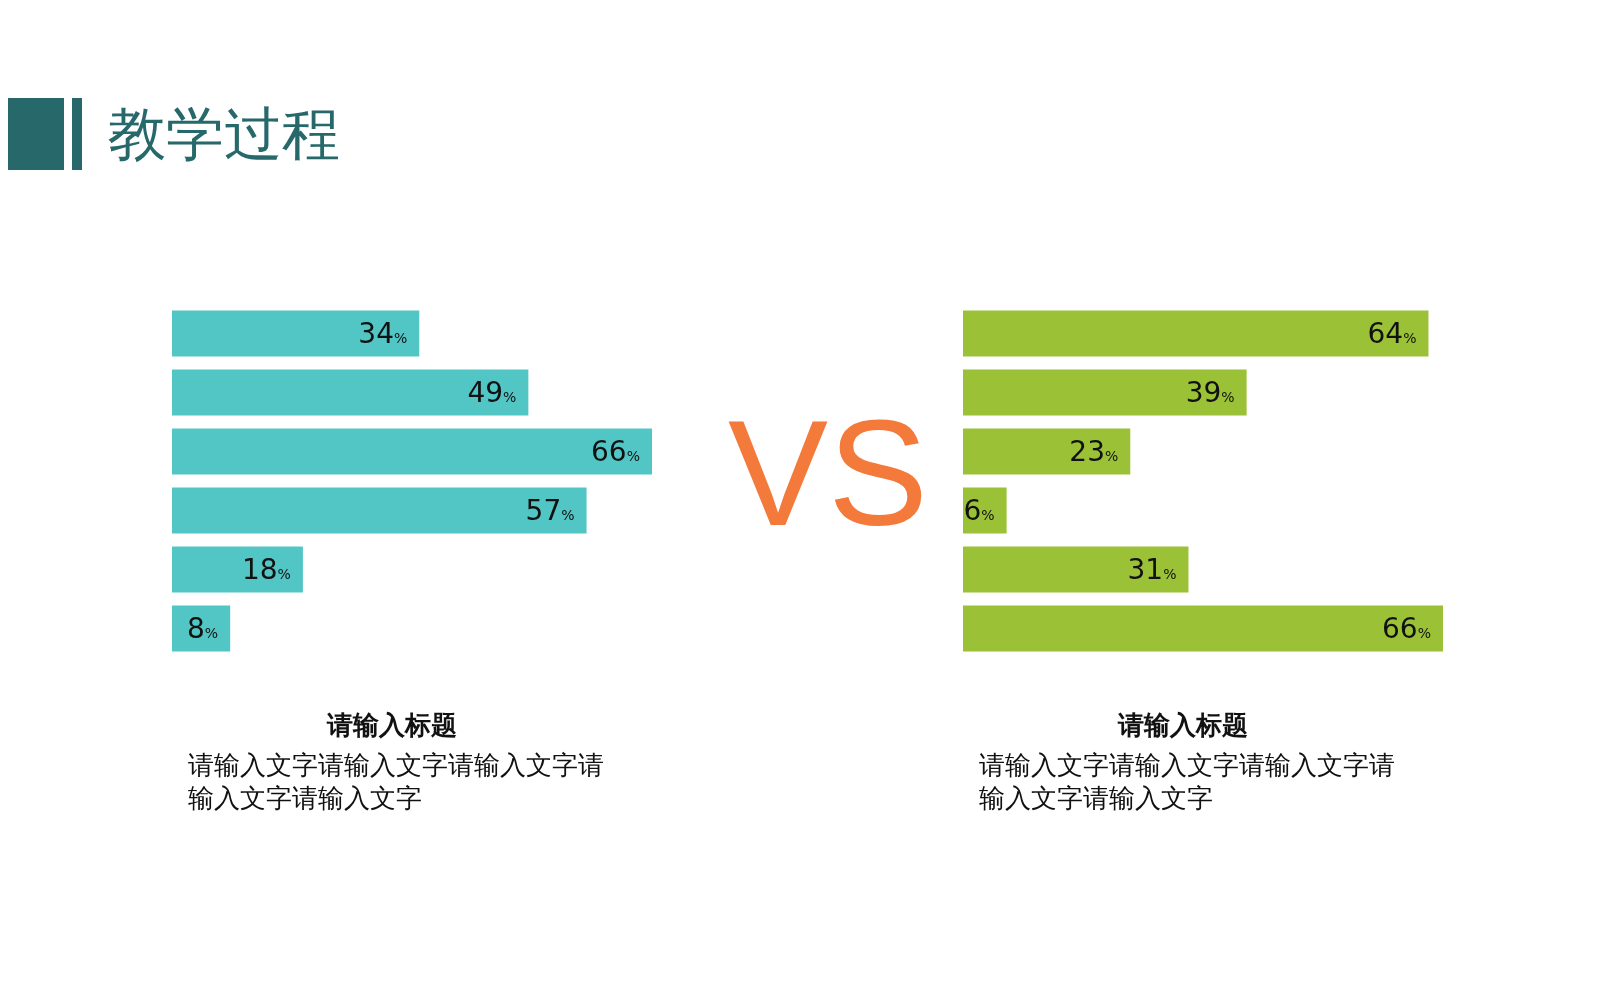 This screenshot has width=1600, height=1000. I want to click on data-label: 57%, so click(550, 511).